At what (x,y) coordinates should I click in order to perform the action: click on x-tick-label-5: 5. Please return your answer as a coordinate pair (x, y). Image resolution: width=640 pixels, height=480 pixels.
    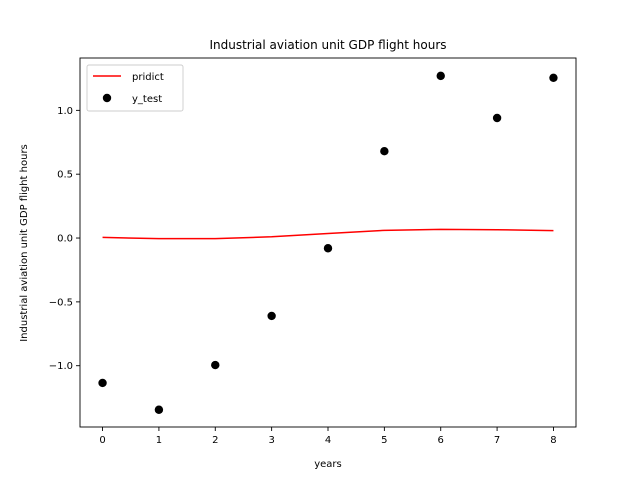
    Looking at the image, I should click on (384, 440).